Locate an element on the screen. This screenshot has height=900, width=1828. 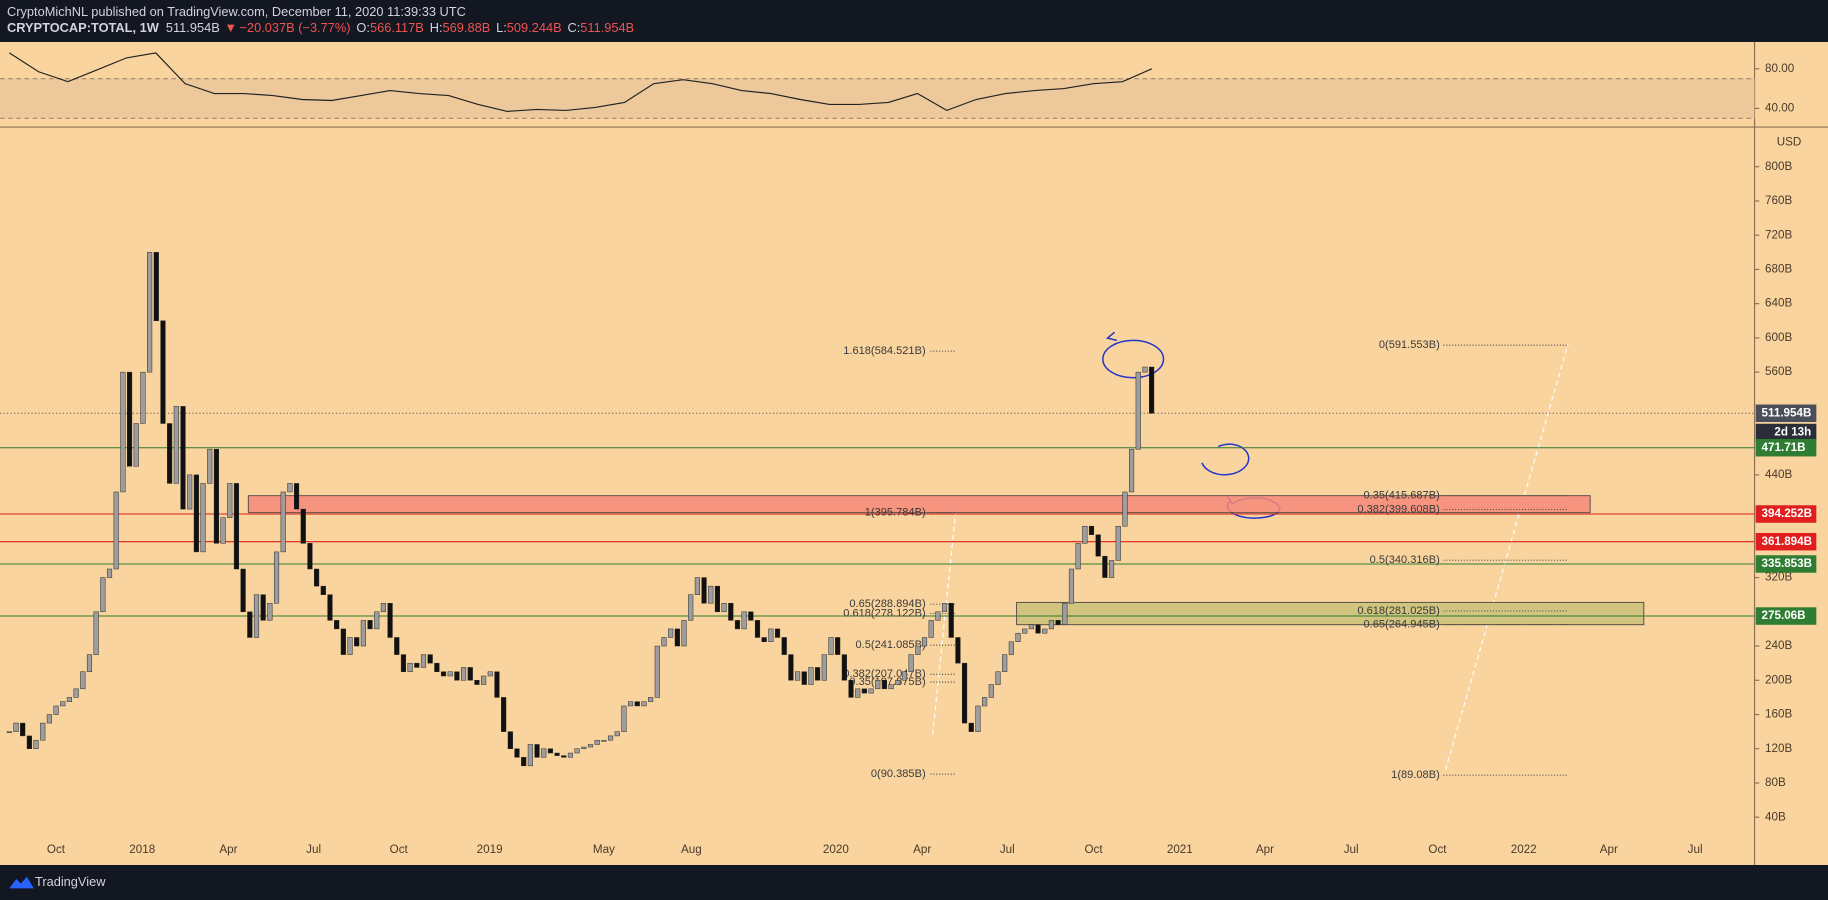
price-tick-label: 200B is located at coordinates (1778, 679).